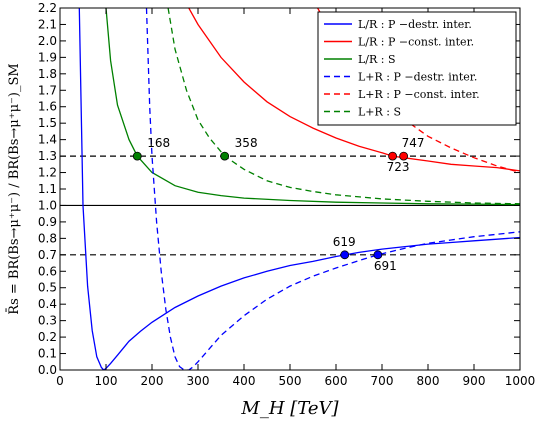  What do you see at coordinates (47, 205) in the screenshot?
I see `y-tick-label-10: 1.0` at bounding box center [47, 205].